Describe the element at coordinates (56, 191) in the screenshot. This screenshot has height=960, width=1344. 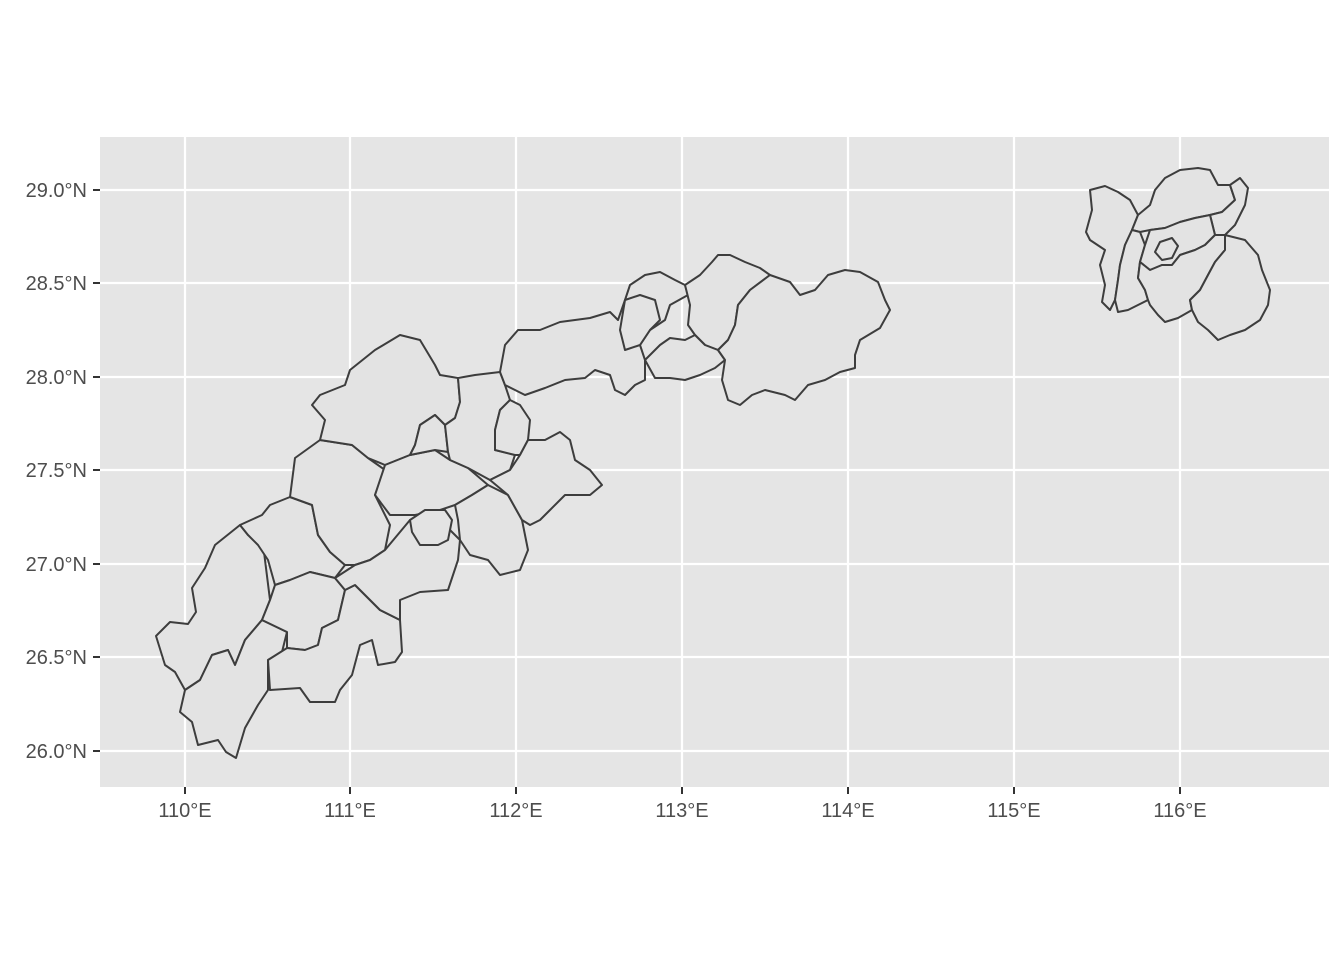
I see `y-tick-label: 29.0°N` at that location.